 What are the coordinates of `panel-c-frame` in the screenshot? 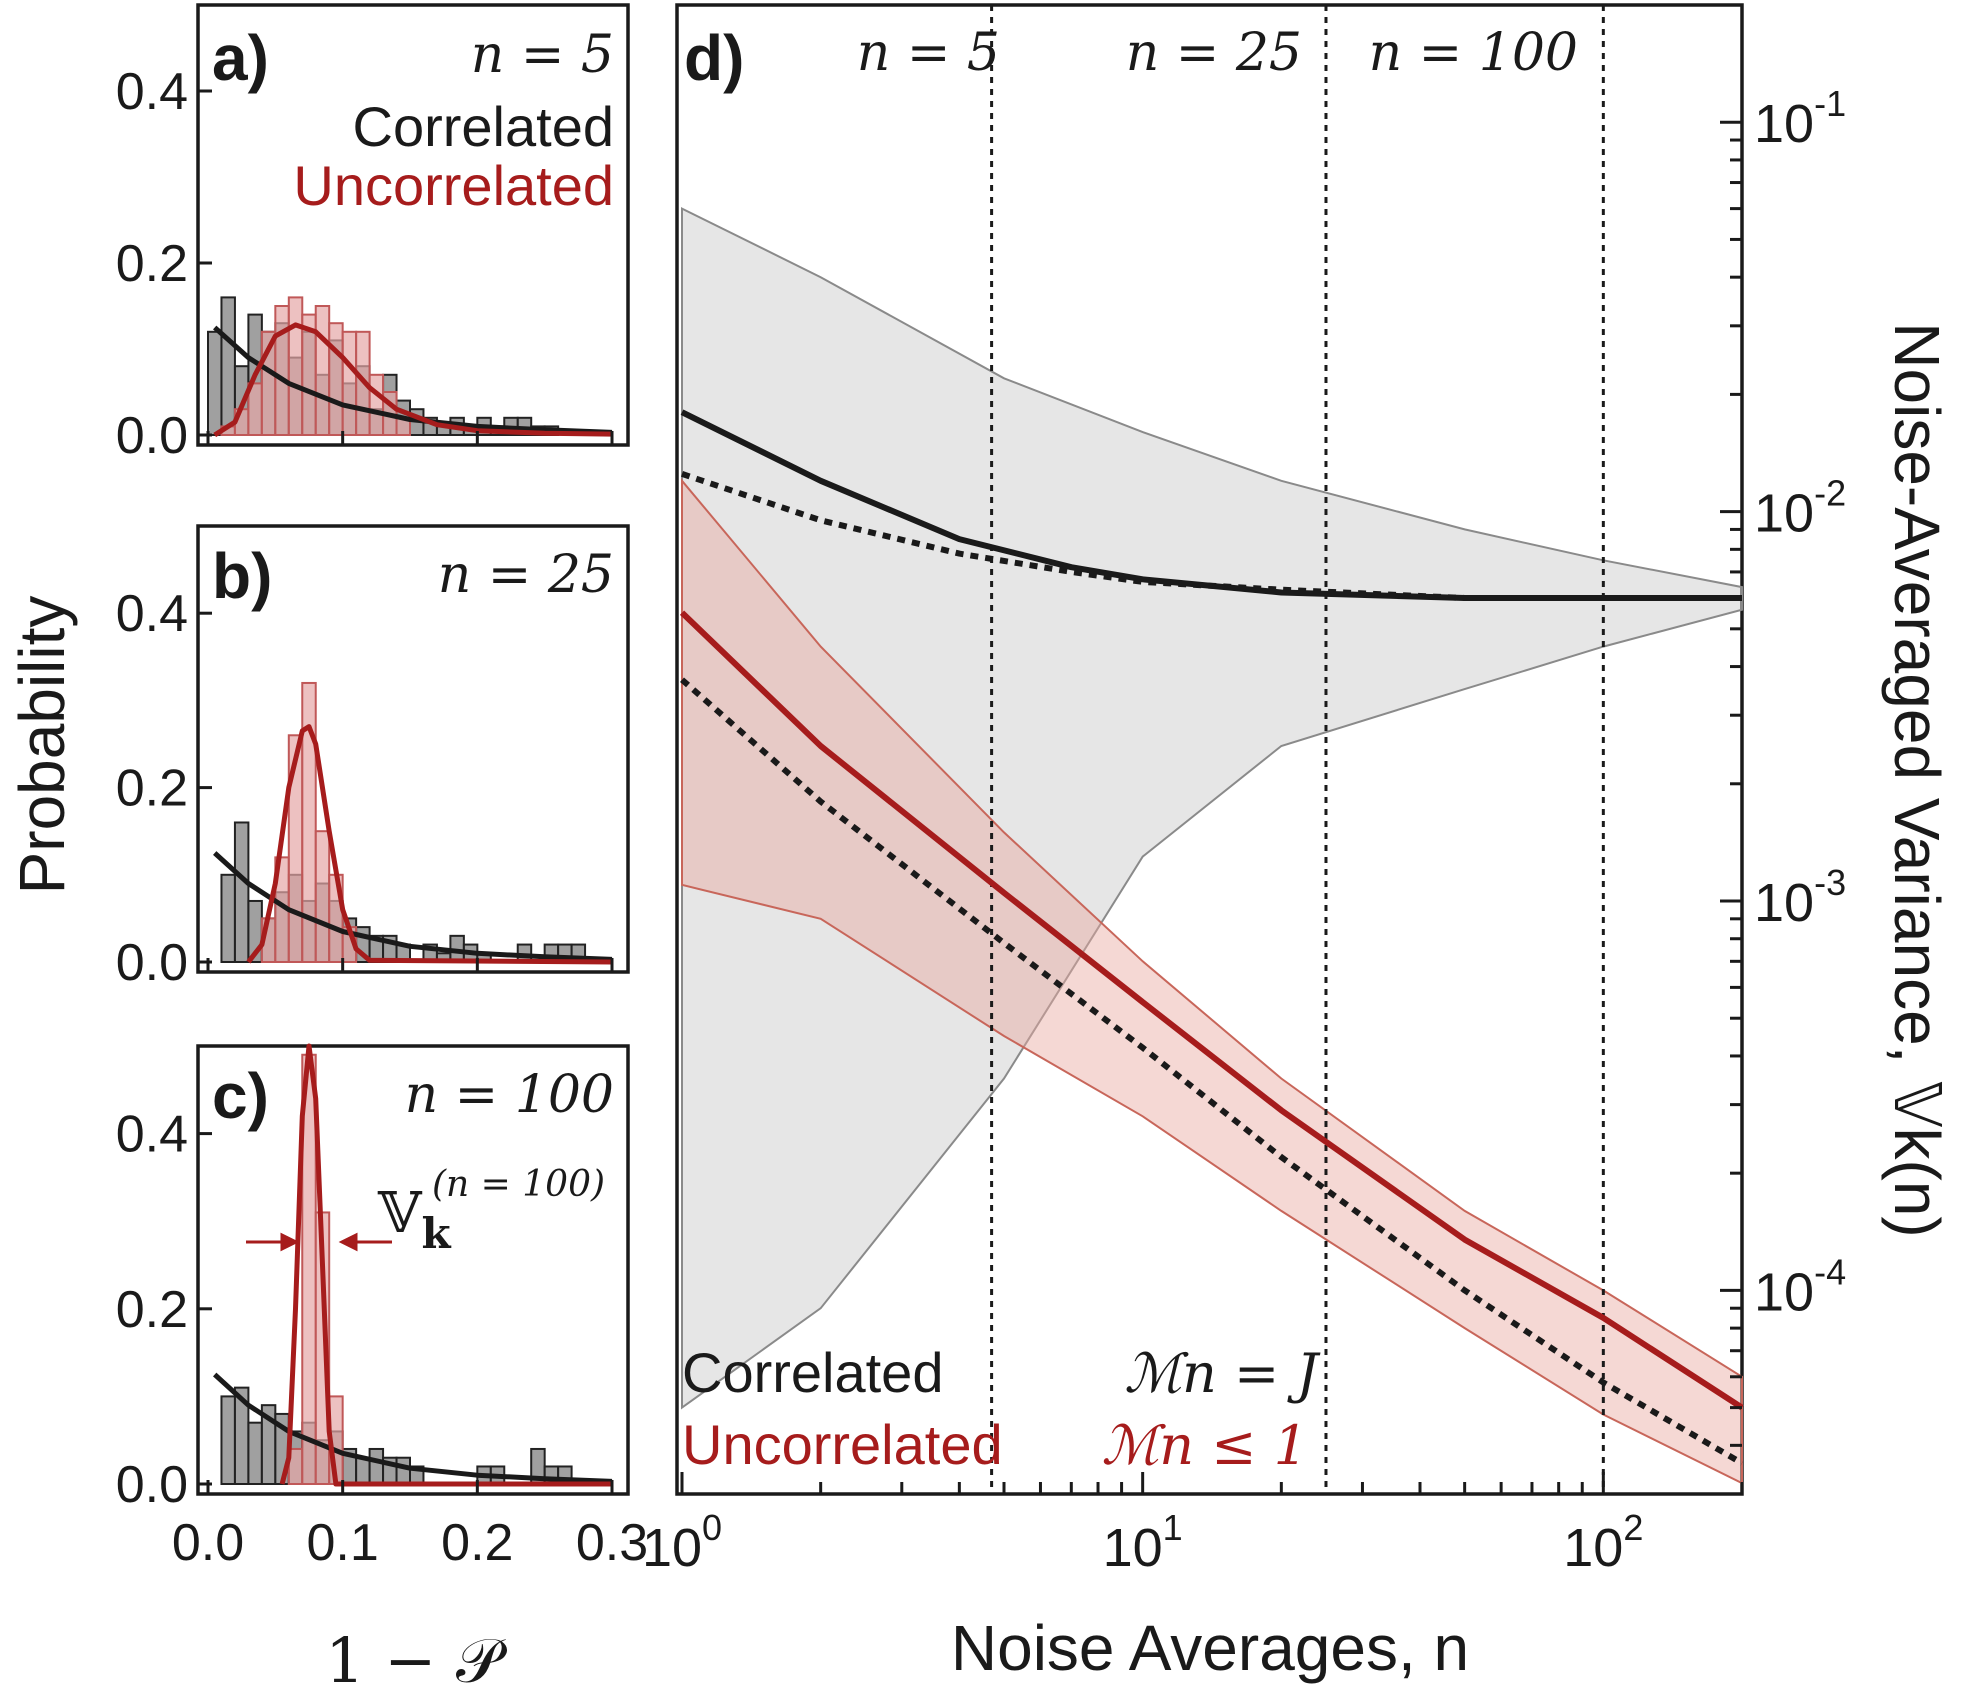 It's located at (413, 1270).